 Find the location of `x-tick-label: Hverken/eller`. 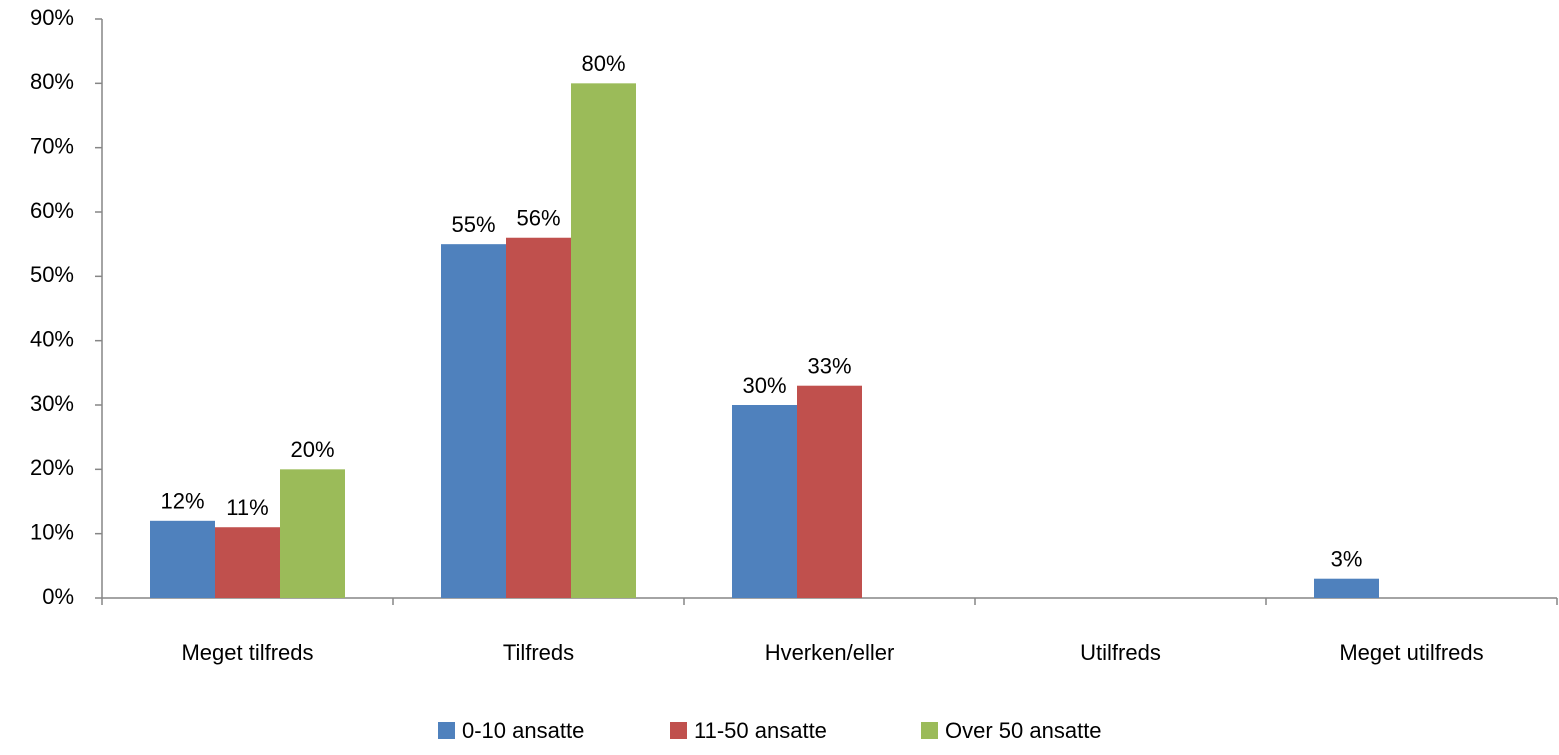

x-tick-label: Hverken/eller is located at coordinates (830, 652).